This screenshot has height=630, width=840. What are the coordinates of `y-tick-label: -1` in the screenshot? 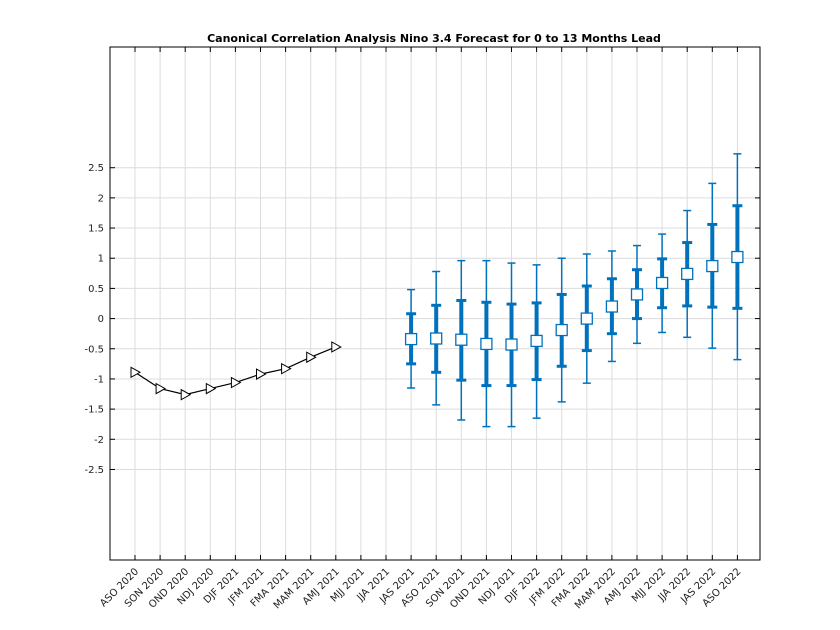 It's located at (99, 379).